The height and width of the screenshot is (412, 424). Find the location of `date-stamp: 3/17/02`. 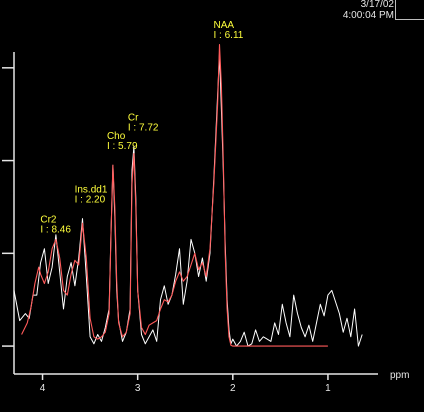

date-stamp: 3/17/02 is located at coordinates (377, 5).